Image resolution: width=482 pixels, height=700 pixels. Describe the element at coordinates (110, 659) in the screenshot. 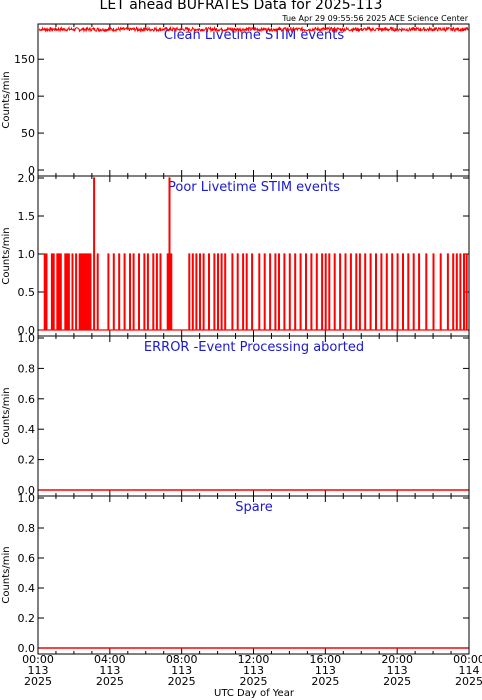

I see `x-tick-label: 04:00` at that location.